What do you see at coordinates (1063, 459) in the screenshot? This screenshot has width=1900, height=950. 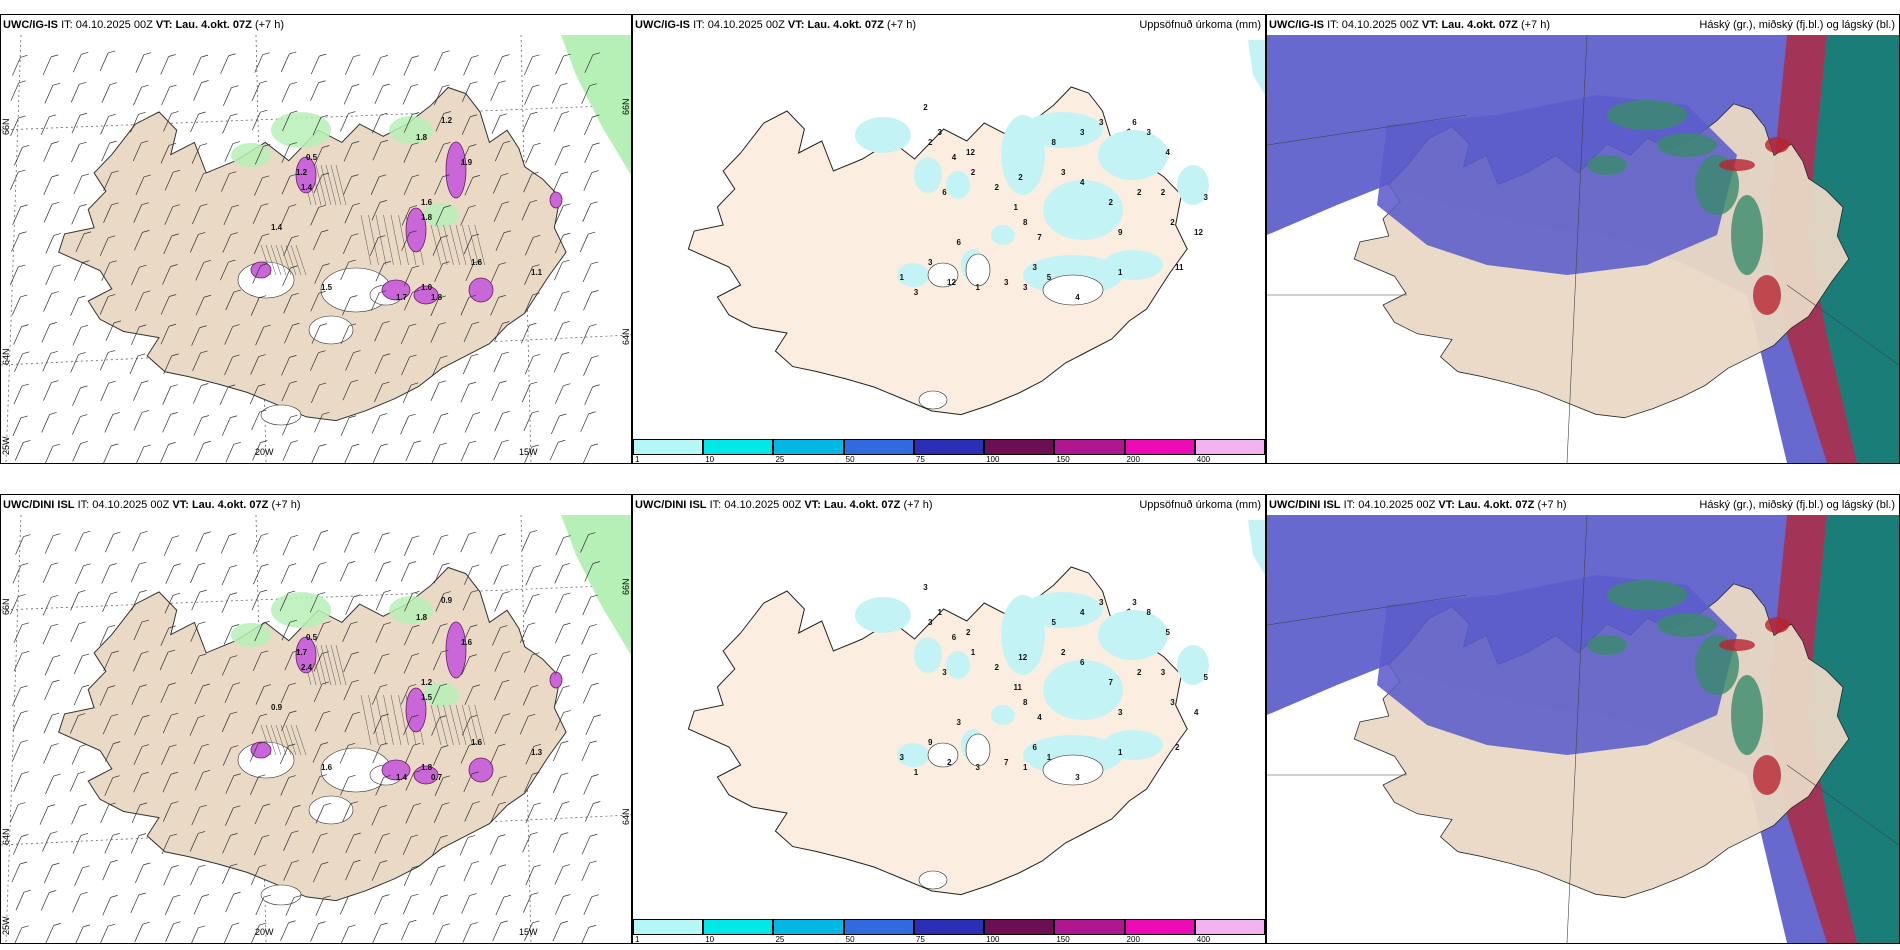 I see `colorbar-tick-label: 150` at bounding box center [1063, 459].